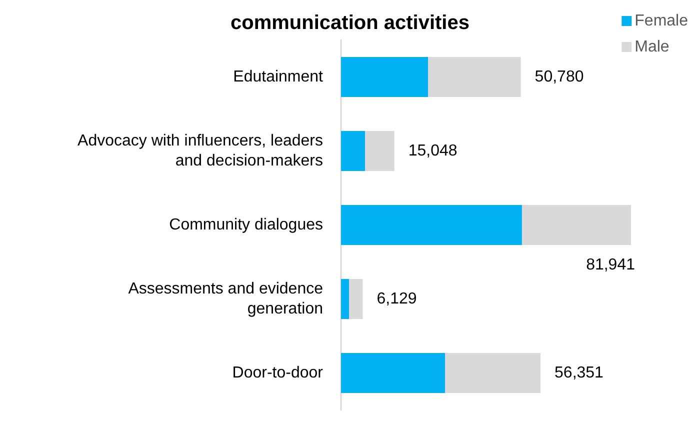  Describe the element at coordinates (246, 225) in the screenshot. I see `y-tick-label: Community dialogues` at that location.